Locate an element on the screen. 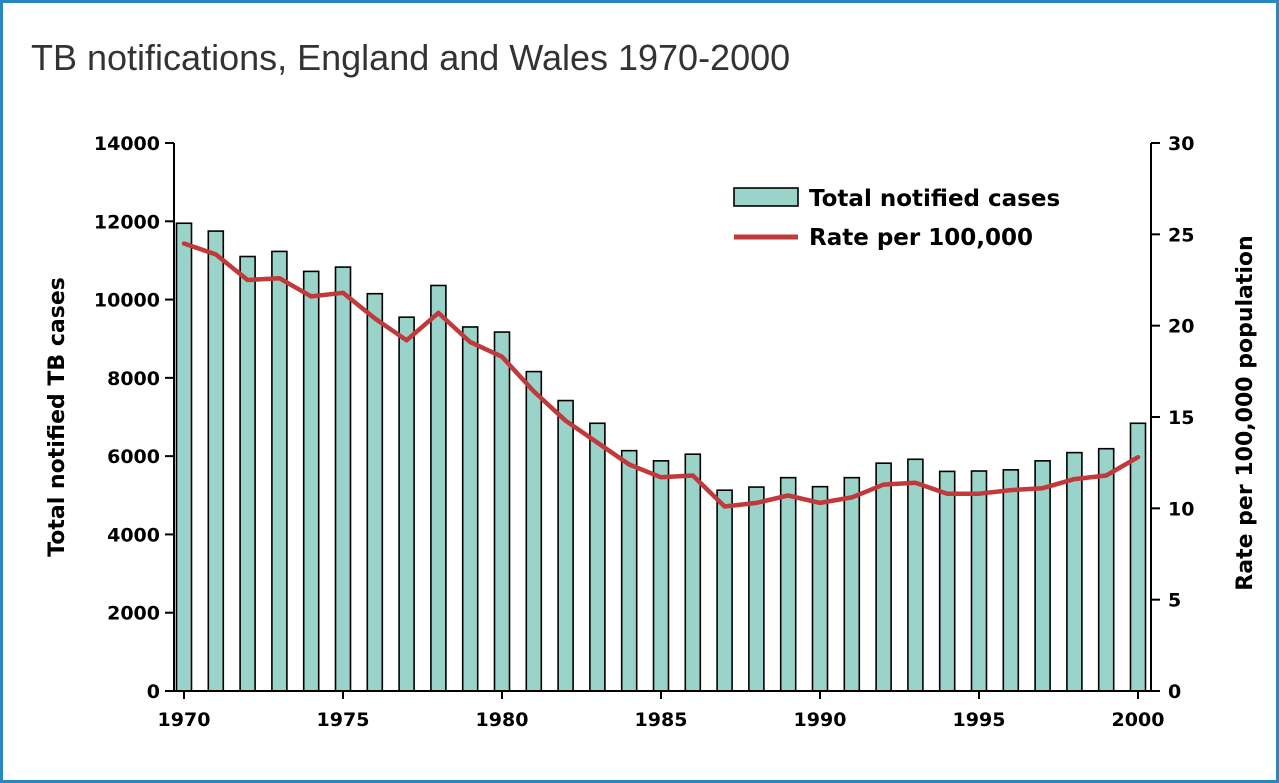 This screenshot has width=1279, height=783. legend-bar-swatch is located at coordinates (766, 197).